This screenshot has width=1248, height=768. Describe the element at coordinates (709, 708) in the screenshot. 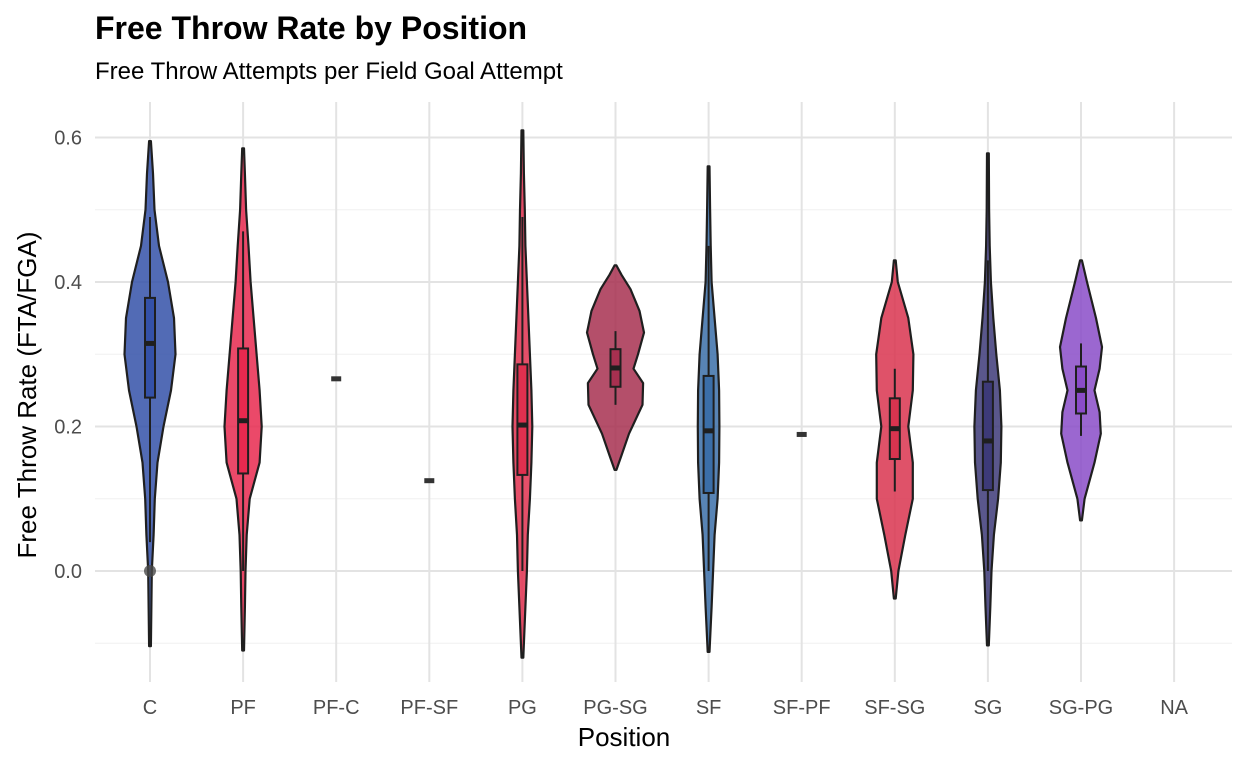

I see `x-tick-label: SF` at that location.